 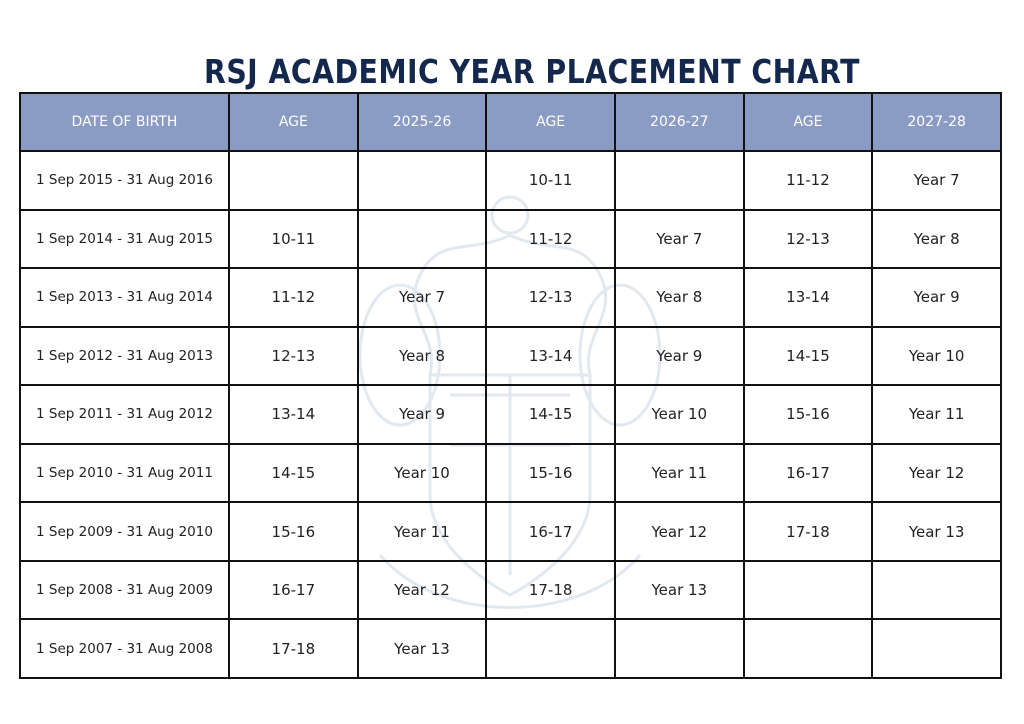 I want to click on header-age-2025: AGE, so click(x=293, y=122).